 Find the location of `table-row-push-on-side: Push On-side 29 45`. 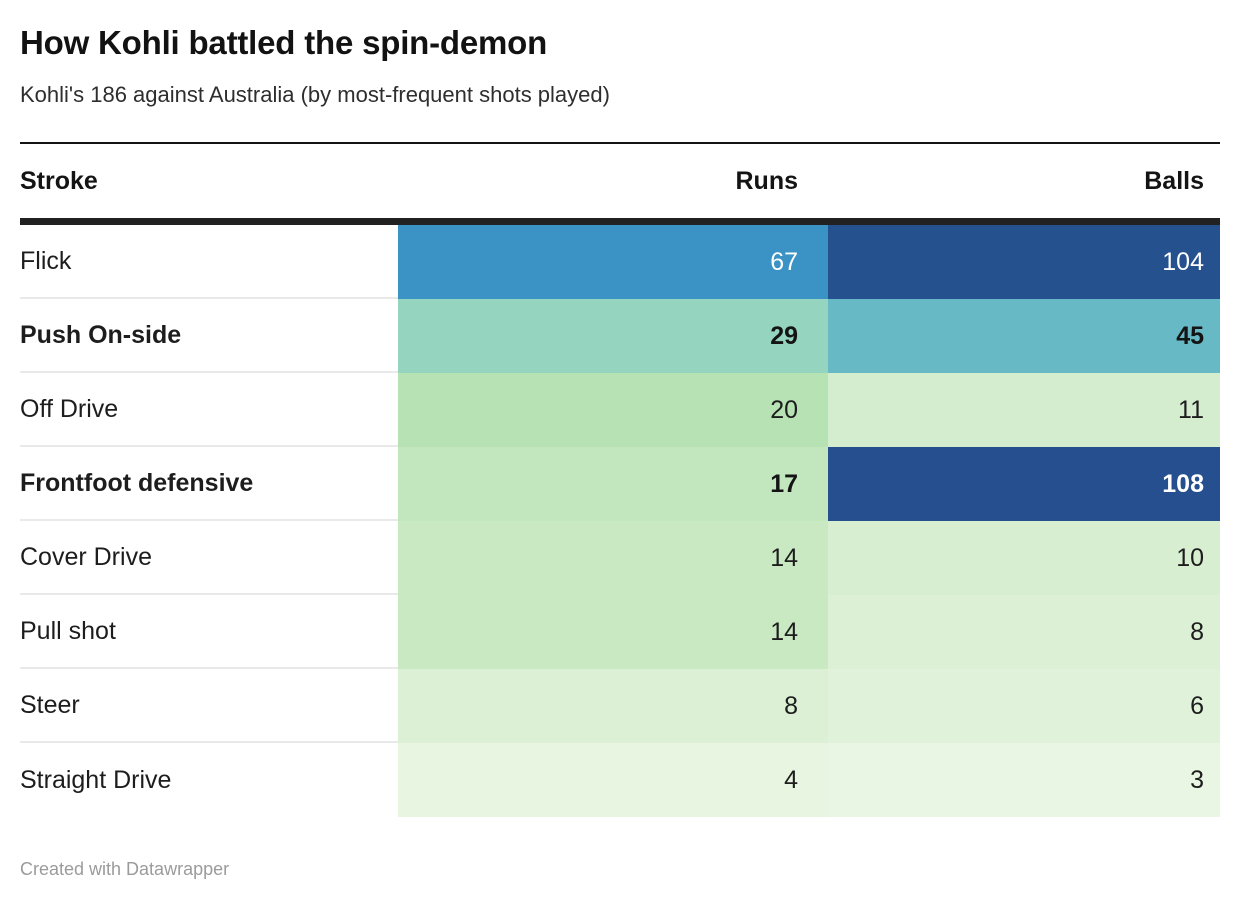

table-row-push-on-side: Push On-side 29 45 is located at coordinates (620, 336).